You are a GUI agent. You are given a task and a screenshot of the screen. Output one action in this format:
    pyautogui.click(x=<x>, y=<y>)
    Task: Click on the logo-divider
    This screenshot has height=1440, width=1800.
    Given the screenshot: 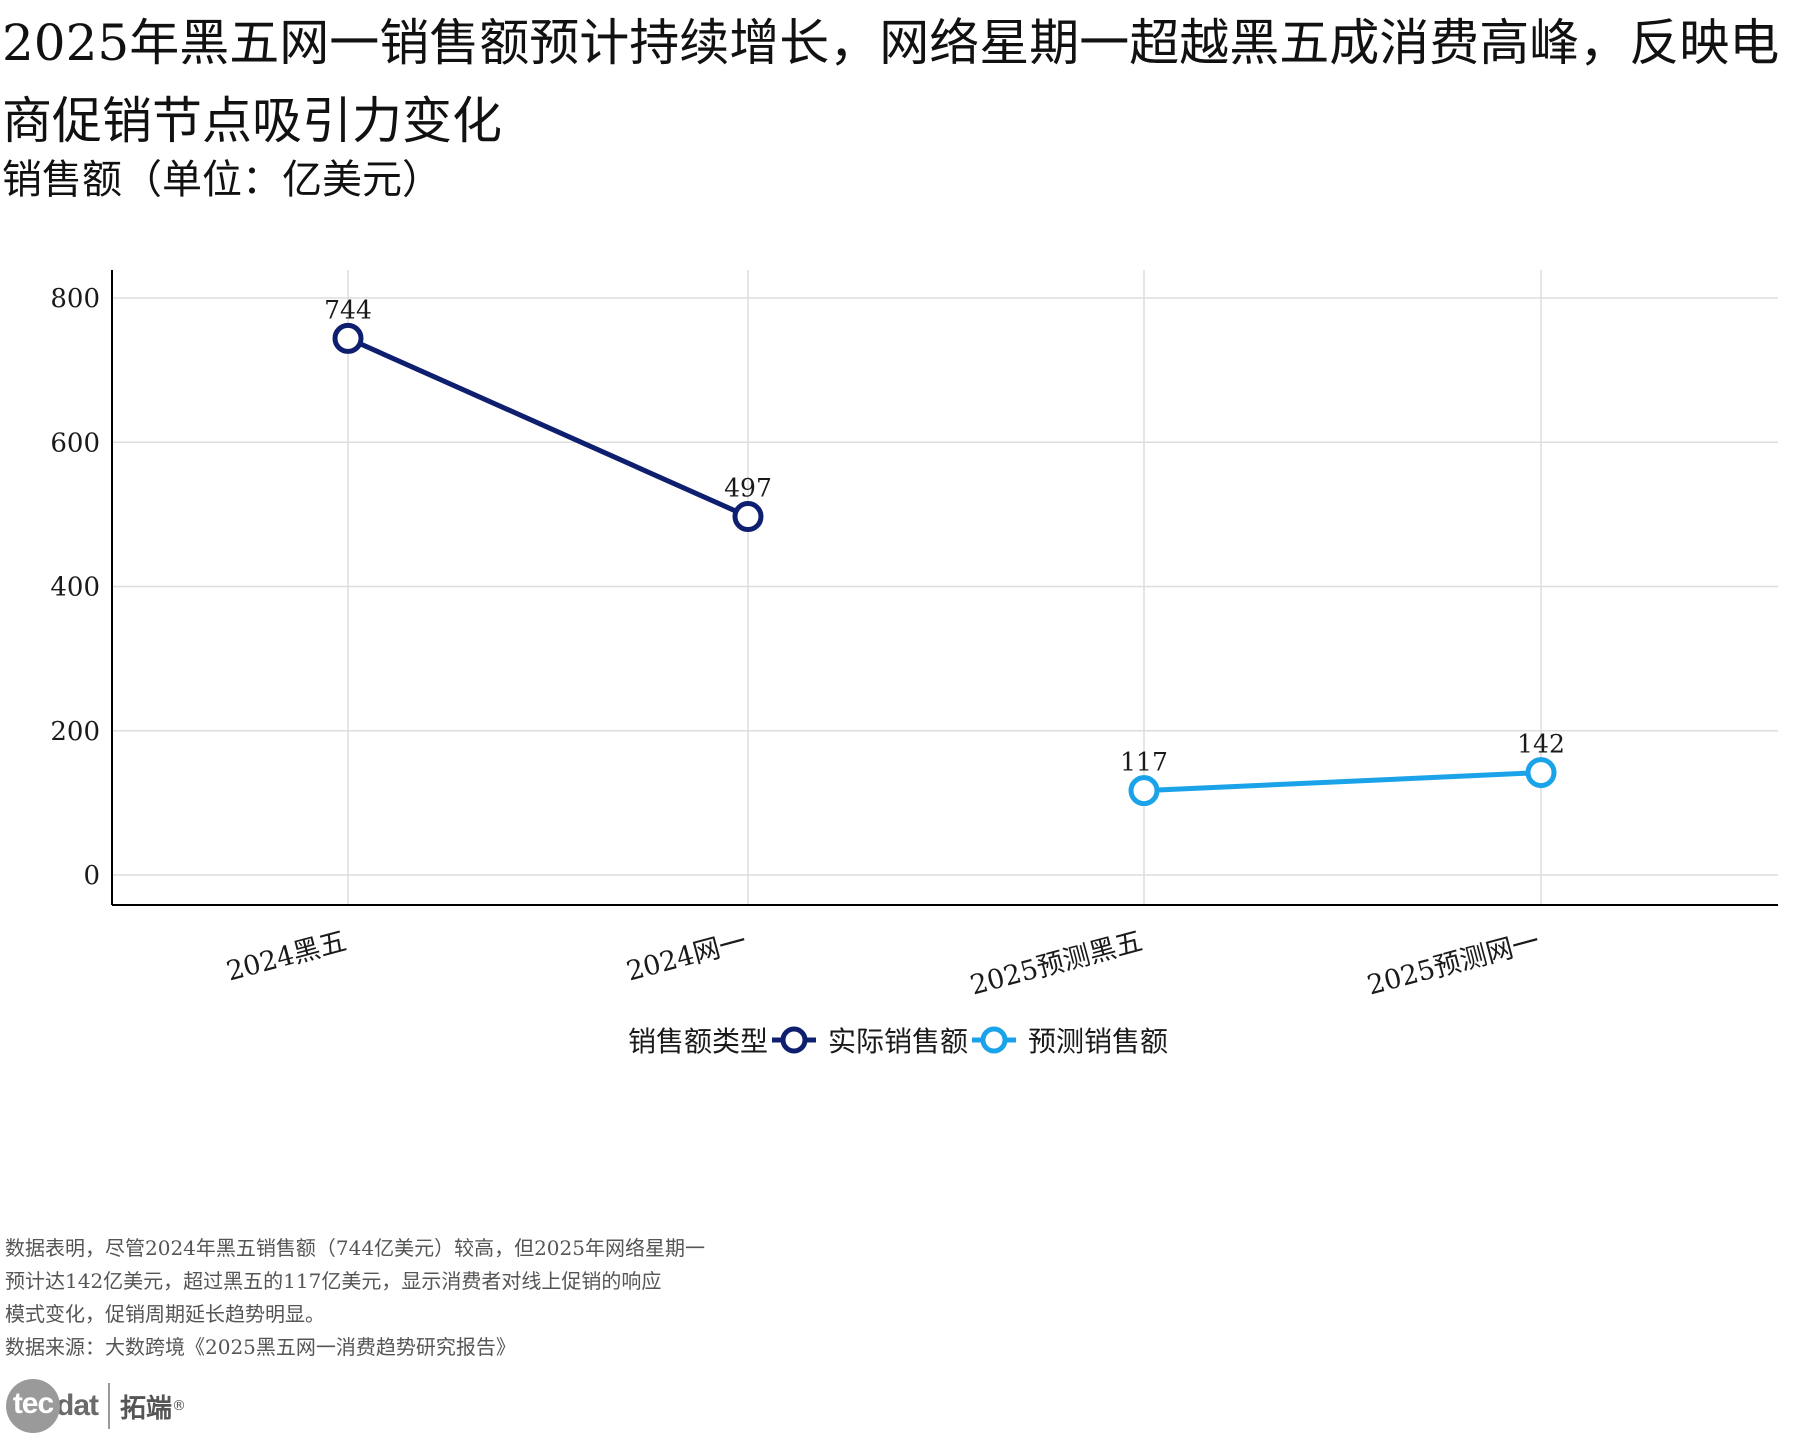 What is the action you would take?
    pyautogui.click(x=109, y=1406)
    